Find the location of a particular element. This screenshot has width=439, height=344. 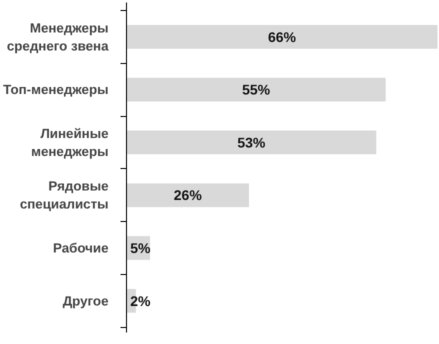

data-label: 26% is located at coordinates (188, 195).